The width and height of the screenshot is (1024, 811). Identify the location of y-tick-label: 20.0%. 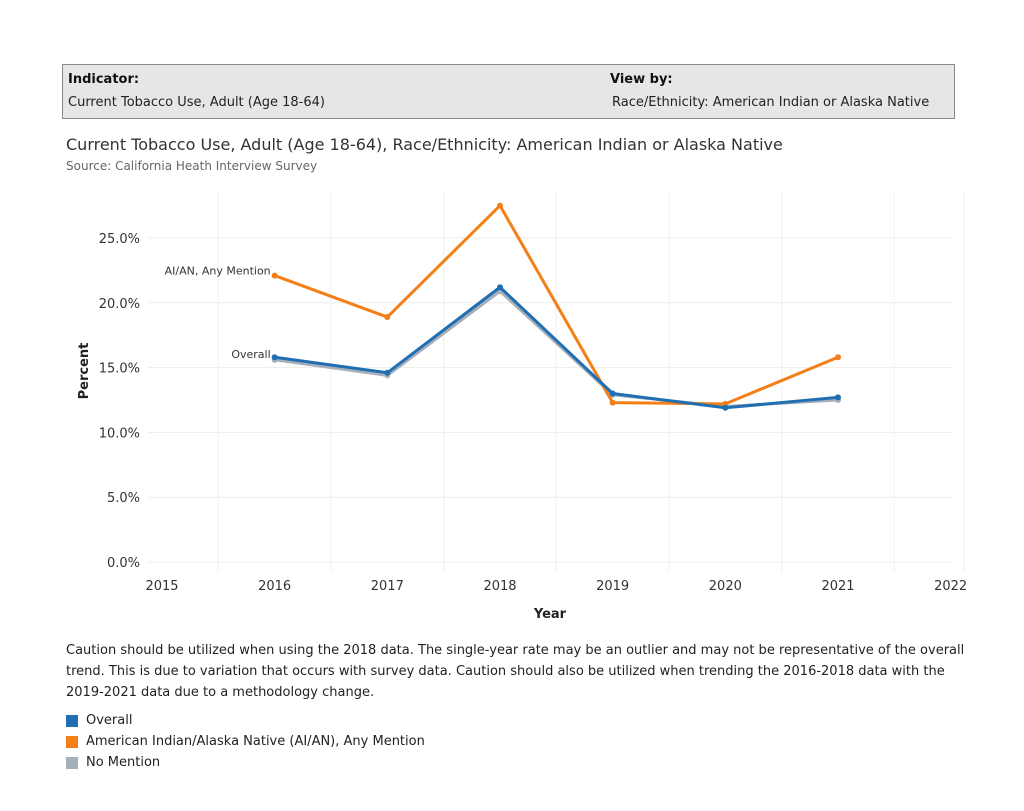
(119, 304).